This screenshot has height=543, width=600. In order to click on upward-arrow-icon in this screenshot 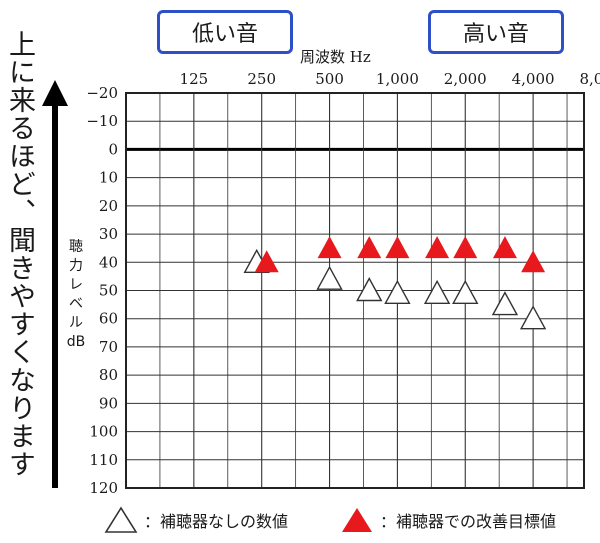, I will do `click(55, 284)`.